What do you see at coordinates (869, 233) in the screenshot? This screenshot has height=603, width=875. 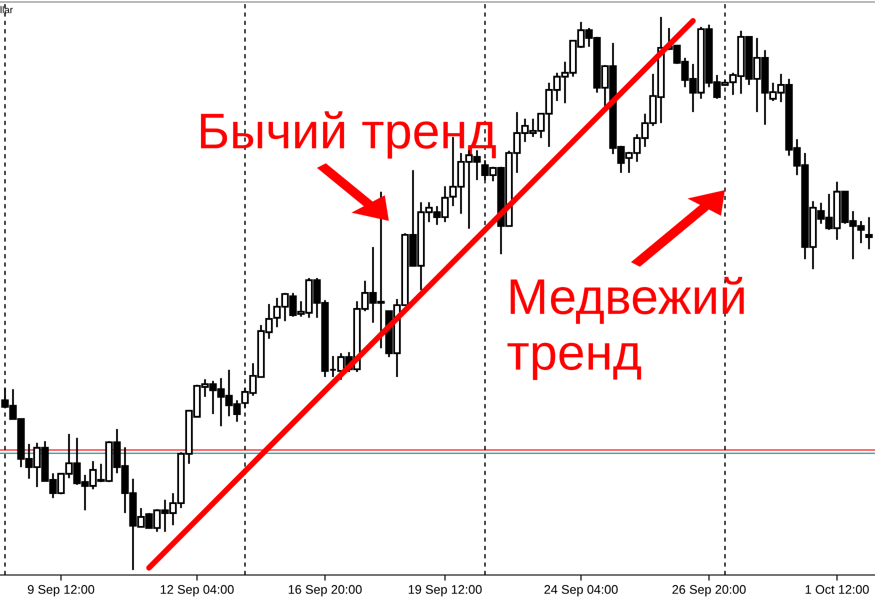 I see `candlestick` at bounding box center [869, 233].